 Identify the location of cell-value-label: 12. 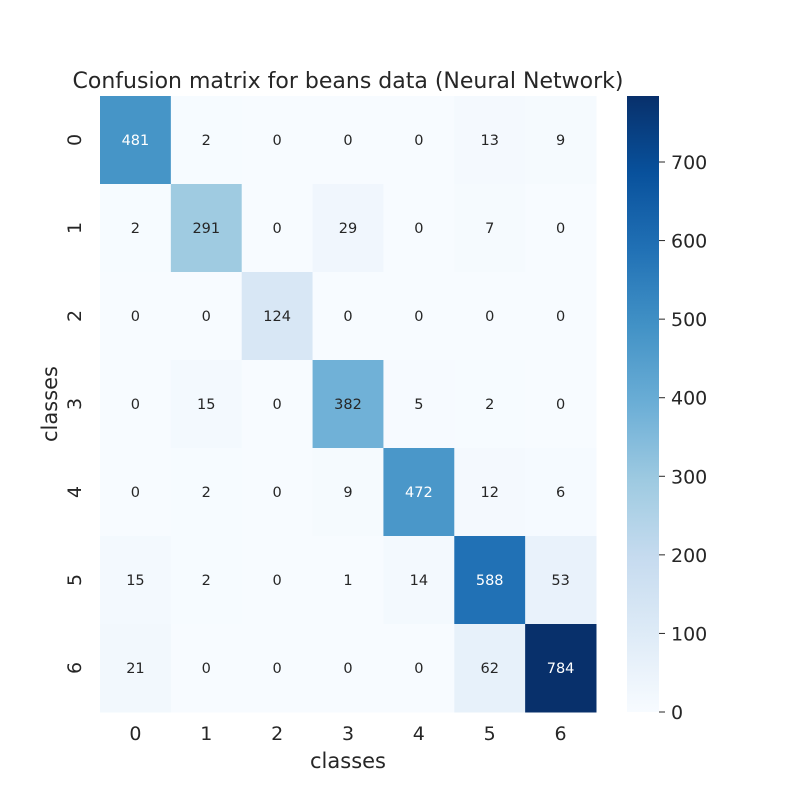
(489, 493).